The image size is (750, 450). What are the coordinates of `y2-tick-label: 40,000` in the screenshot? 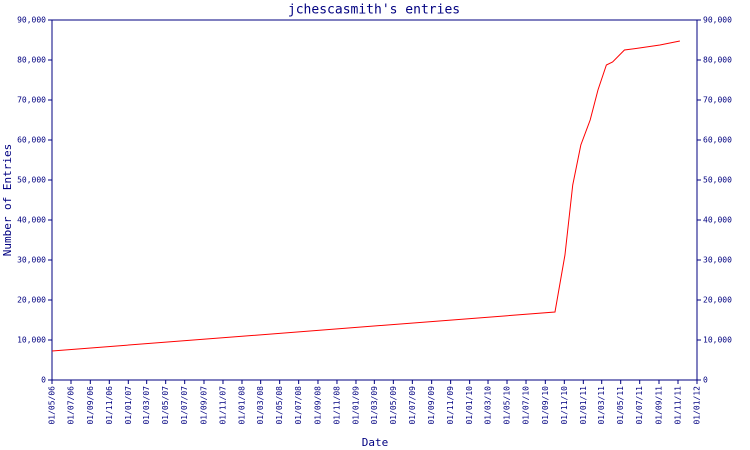 It's located at (717, 220).